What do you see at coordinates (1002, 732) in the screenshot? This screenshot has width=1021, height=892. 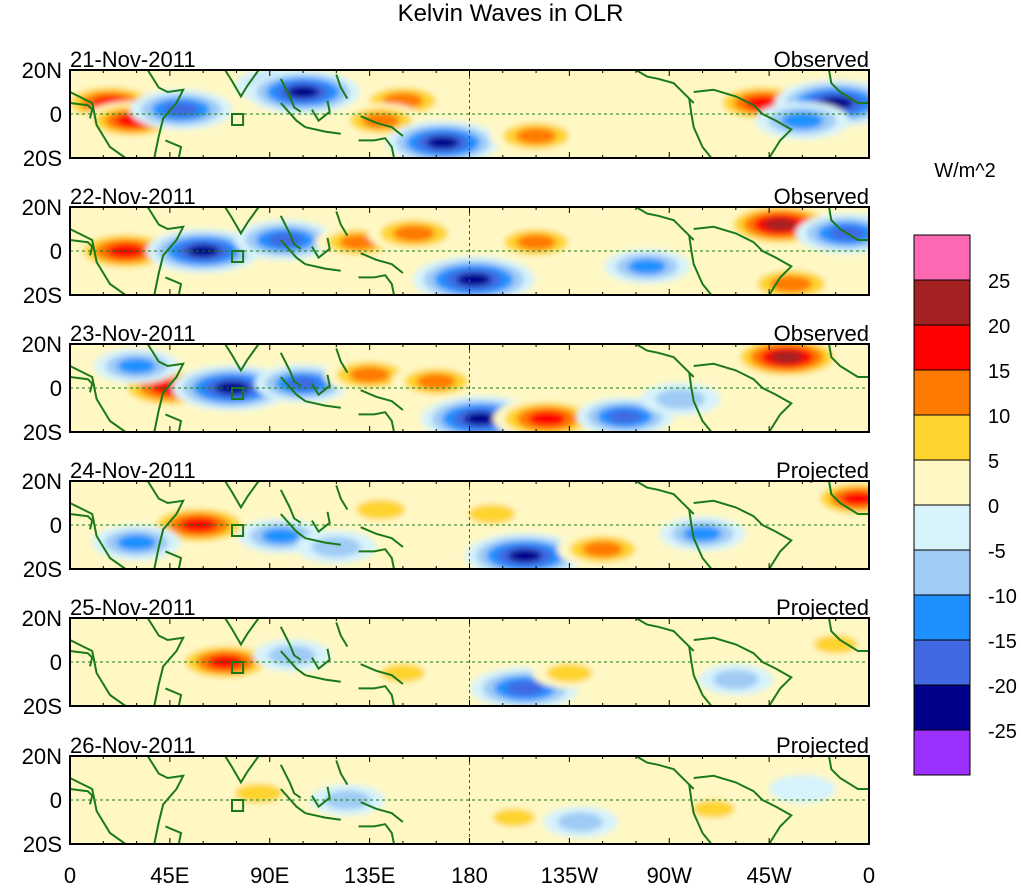 I see `colorbar-label: -25` at bounding box center [1002, 732].